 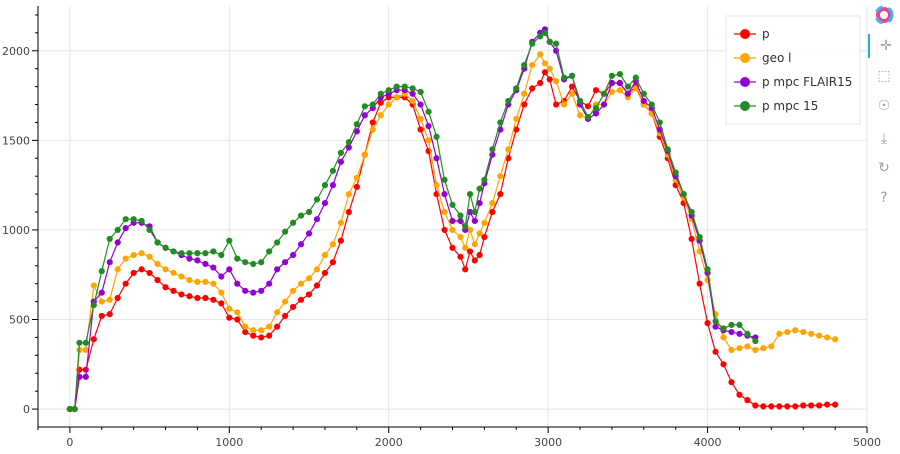 What do you see at coordinates (884, 15) in the screenshot?
I see `bokeh-logo-icon` at bounding box center [884, 15].